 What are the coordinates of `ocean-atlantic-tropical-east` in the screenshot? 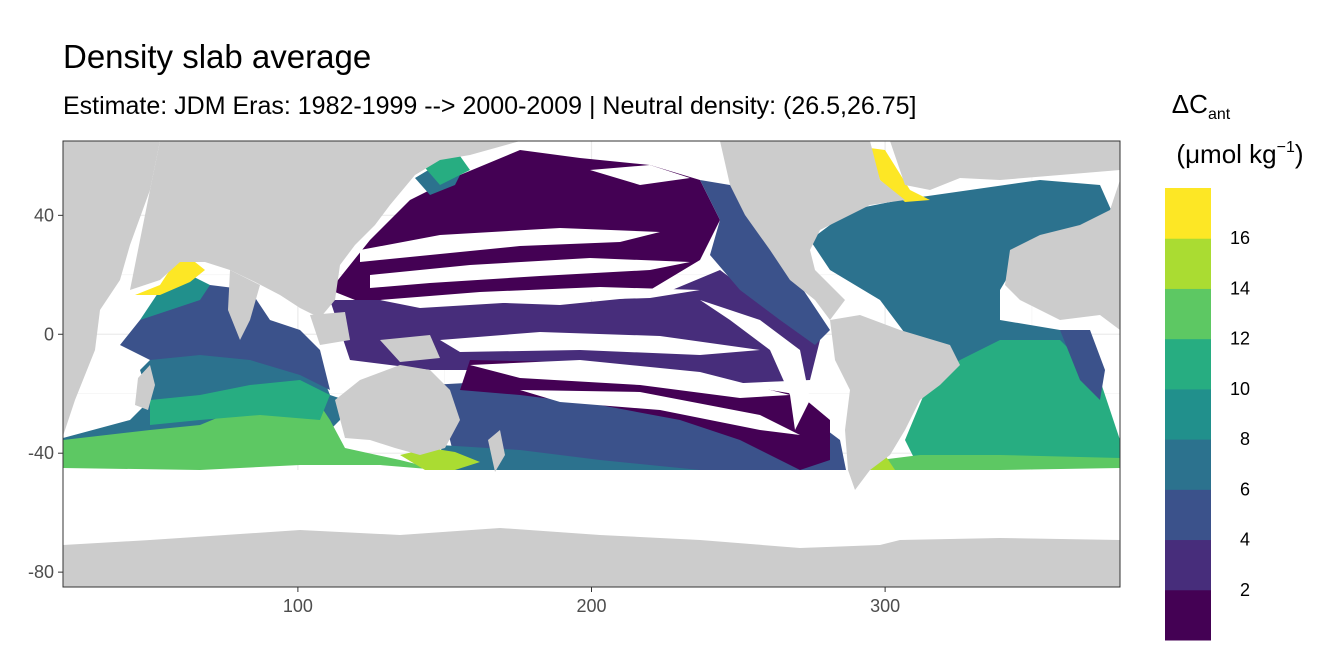 It's located at (1082, 365).